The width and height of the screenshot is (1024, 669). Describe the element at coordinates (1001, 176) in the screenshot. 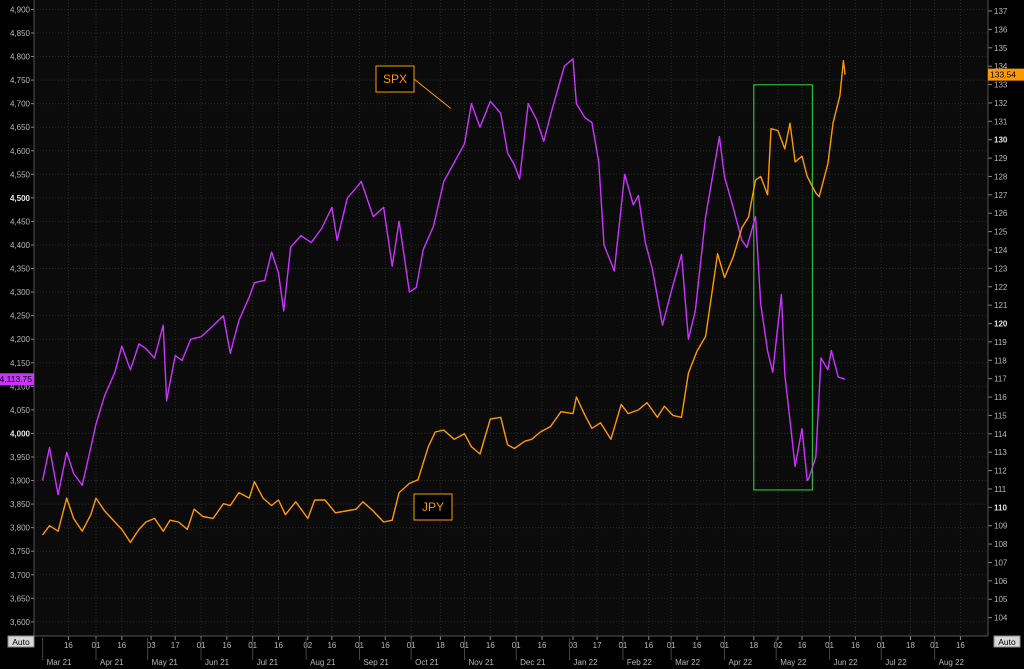

I see `right-axis-tick-label: 128` at that location.